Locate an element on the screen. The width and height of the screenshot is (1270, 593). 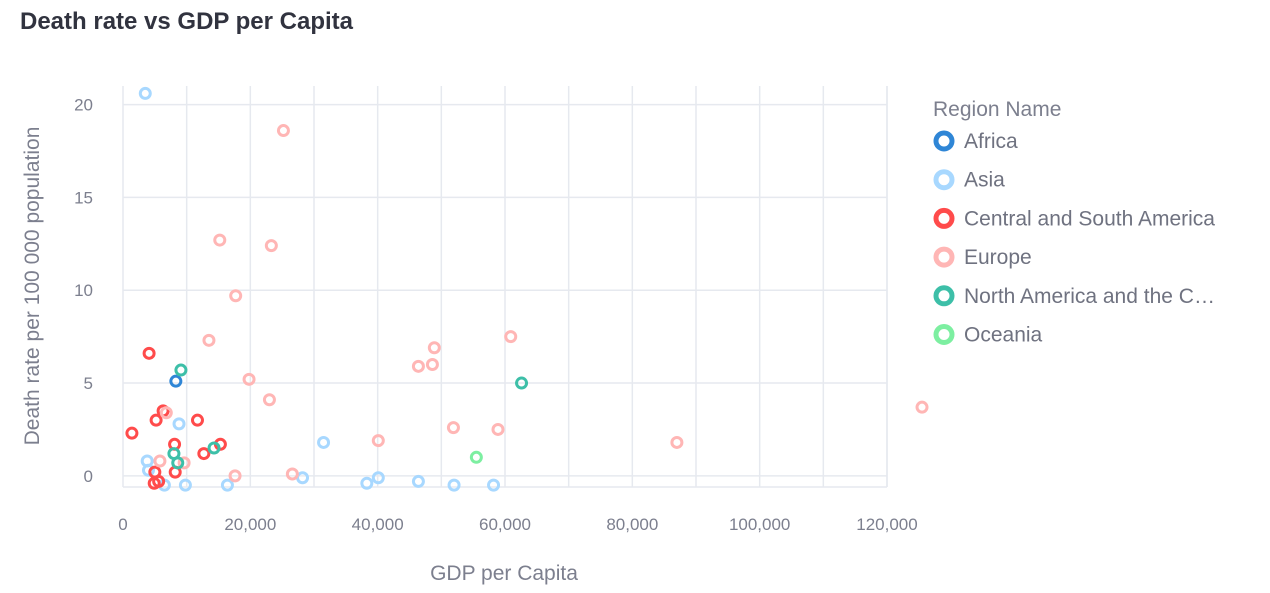
legend-label: Europe is located at coordinates (998, 257).